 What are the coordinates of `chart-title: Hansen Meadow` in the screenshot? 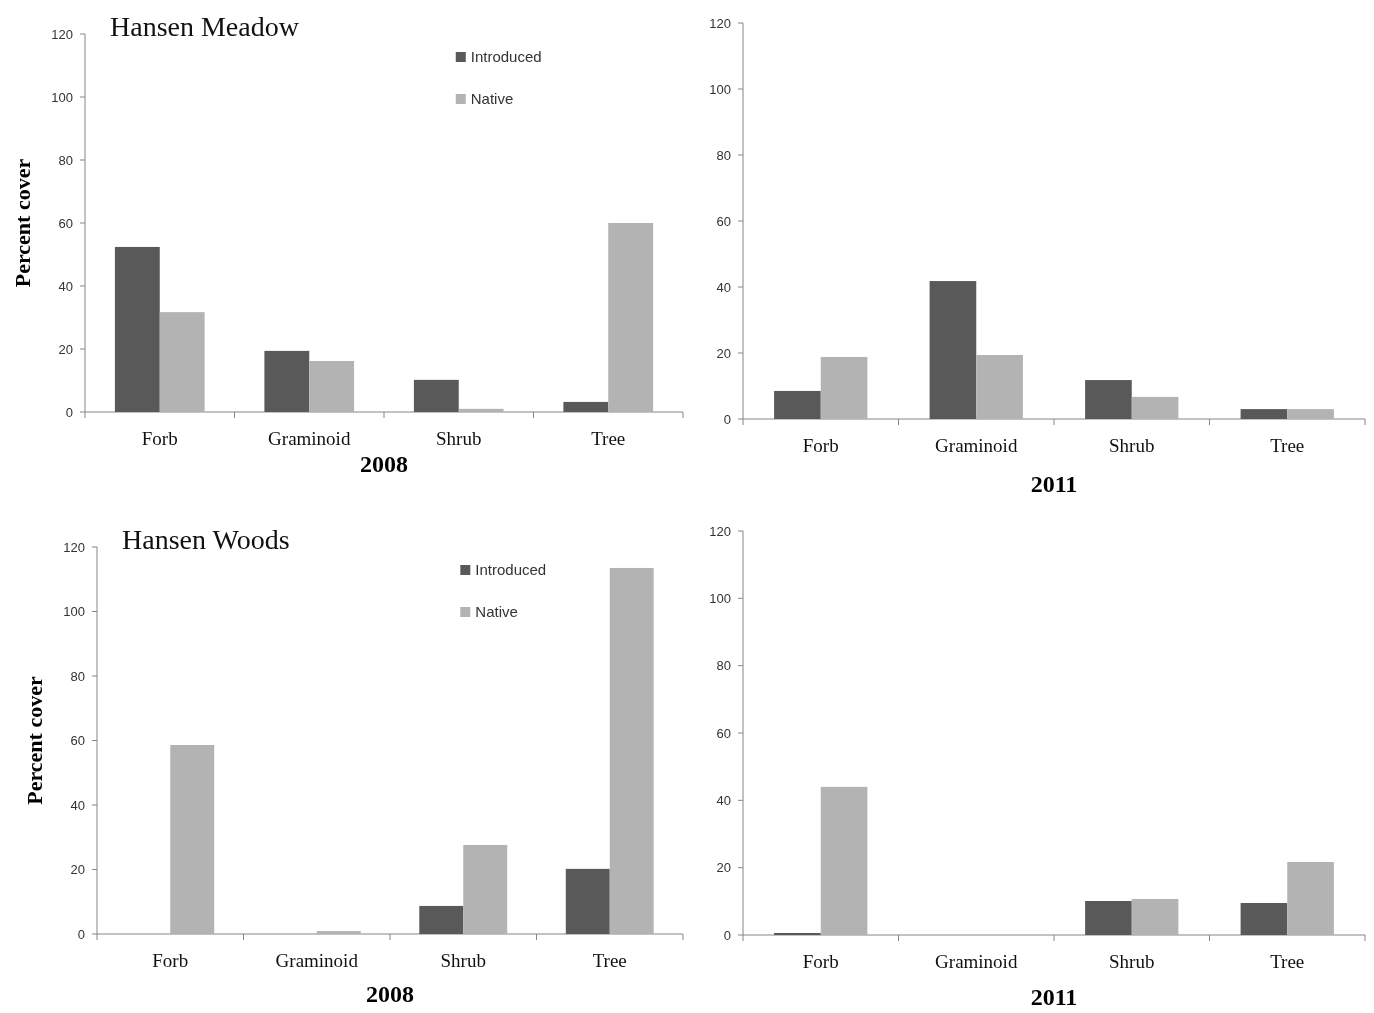 It's located at (205, 26).